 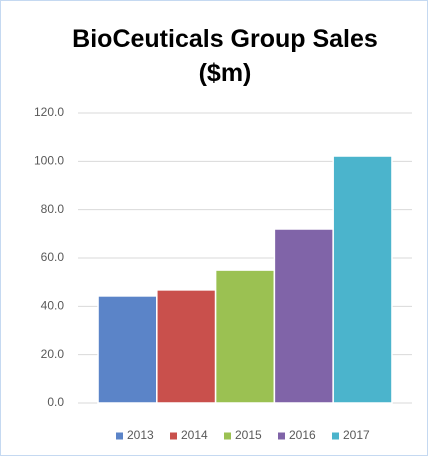 What do you see at coordinates (53, 306) in the screenshot?
I see `y-tick-label: 40.0` at bounding box center [53, 306].